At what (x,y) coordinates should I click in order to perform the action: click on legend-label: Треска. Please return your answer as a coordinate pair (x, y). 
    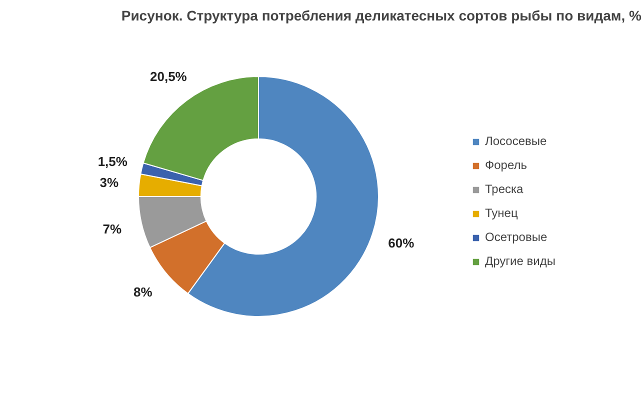
    Looking at the image, I should click on (504, 189).